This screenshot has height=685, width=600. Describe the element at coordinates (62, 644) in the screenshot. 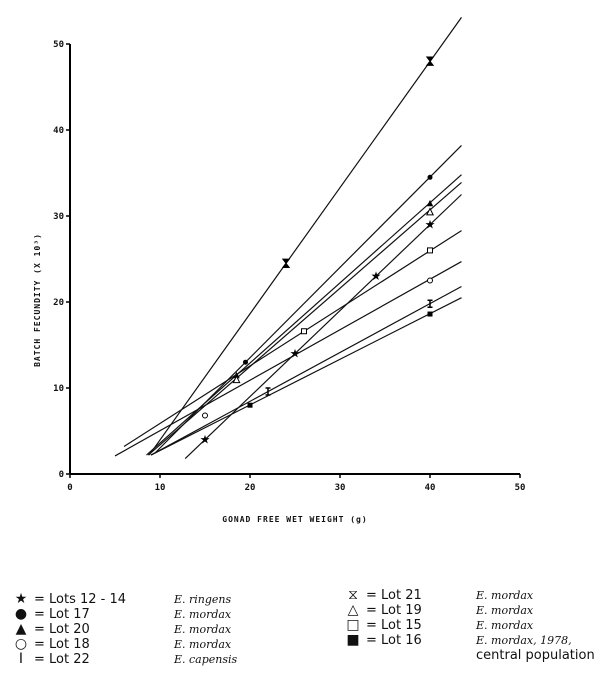

I see `legend-lot-label: = Lot 18` at that location.